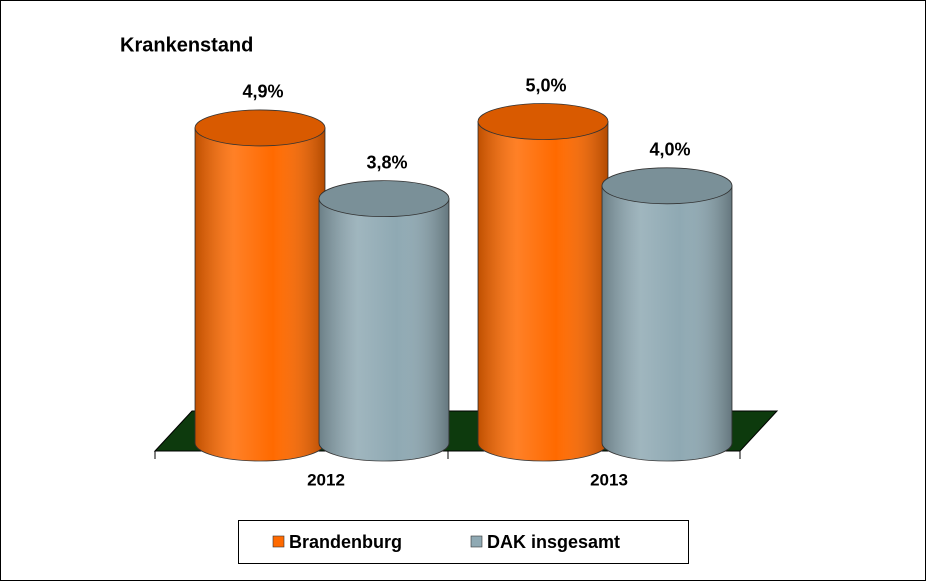  Describe the element at coordinates (262, 92) in the screenshot. I see `data-label: 4,9%` at that location.